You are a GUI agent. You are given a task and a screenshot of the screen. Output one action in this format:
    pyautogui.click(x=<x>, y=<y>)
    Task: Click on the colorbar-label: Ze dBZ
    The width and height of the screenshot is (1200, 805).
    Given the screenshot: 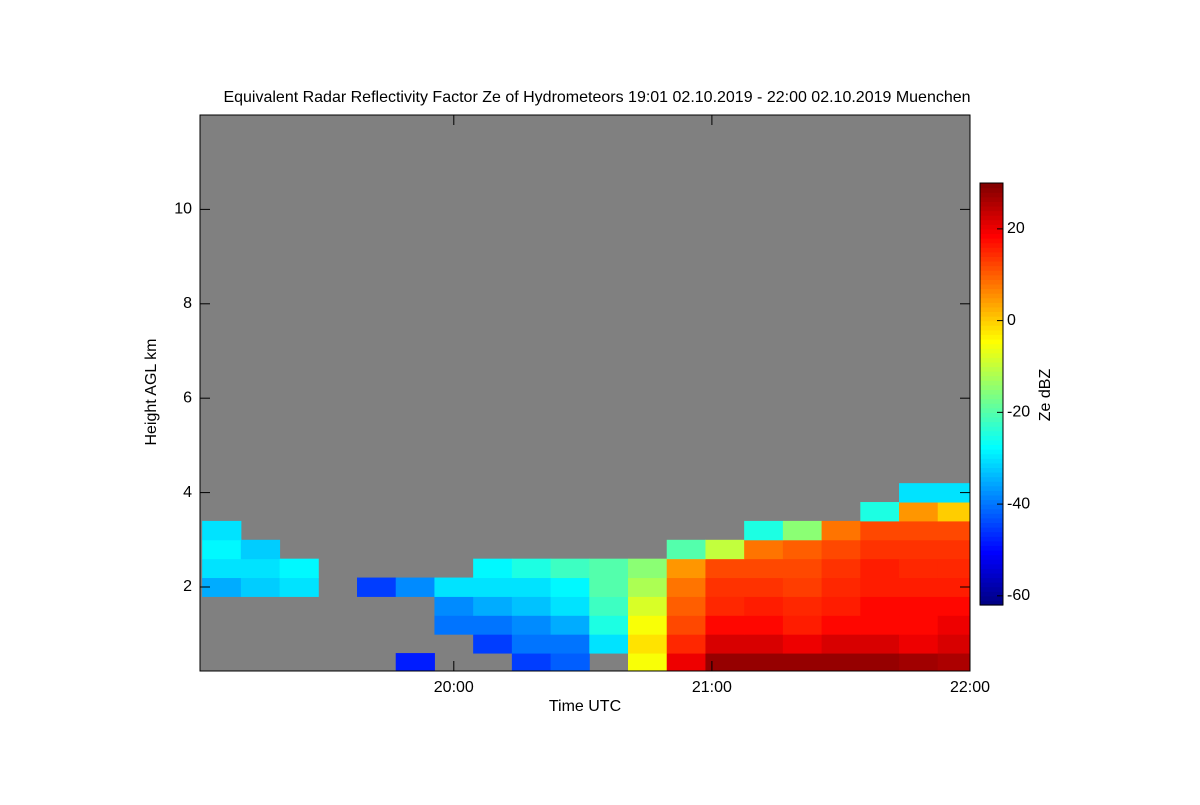 What is the action you would take?
    pyautogui.click(x=1045, y=395)
    